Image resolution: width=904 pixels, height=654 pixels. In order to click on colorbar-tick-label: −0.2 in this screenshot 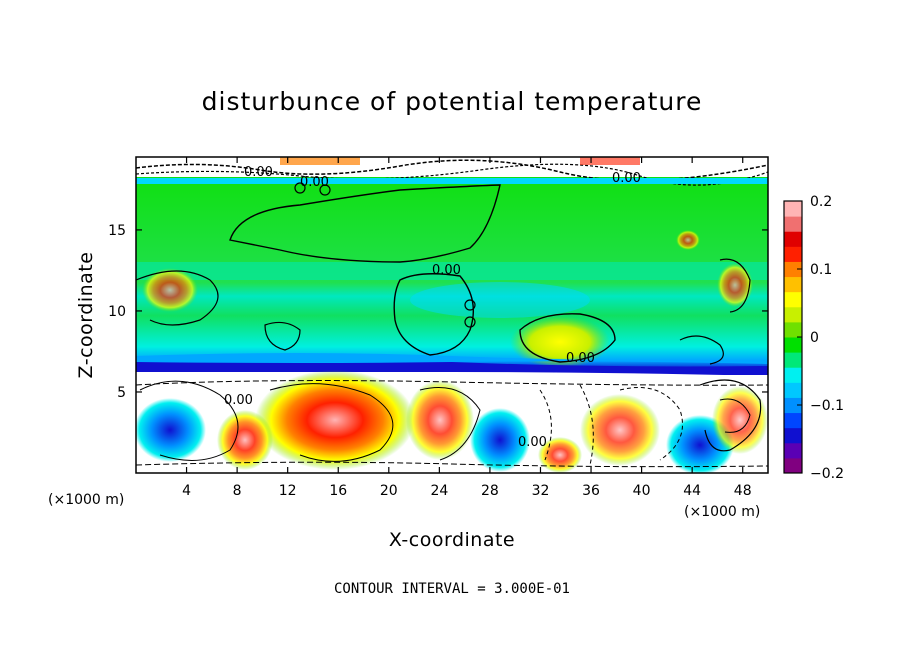, I will do `click(827, 474)`.